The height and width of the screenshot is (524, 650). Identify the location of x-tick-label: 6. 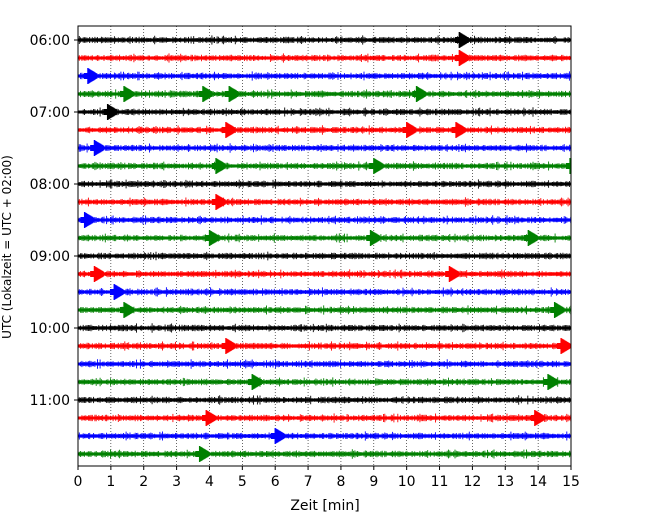
(275, 482).